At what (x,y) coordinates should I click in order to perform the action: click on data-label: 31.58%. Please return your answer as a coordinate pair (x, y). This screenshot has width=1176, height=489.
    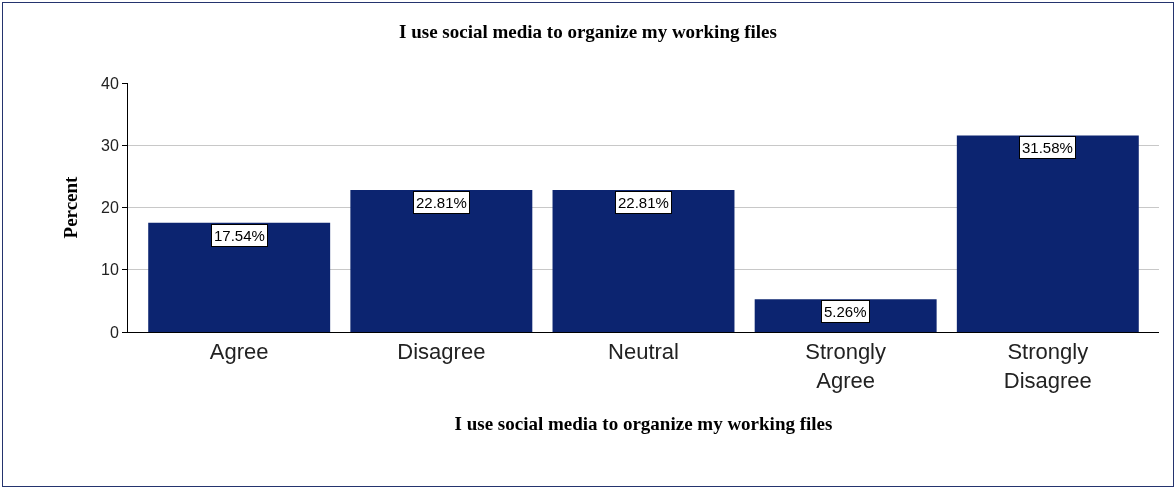
    Looking at the image, I should click on (1047, 147).